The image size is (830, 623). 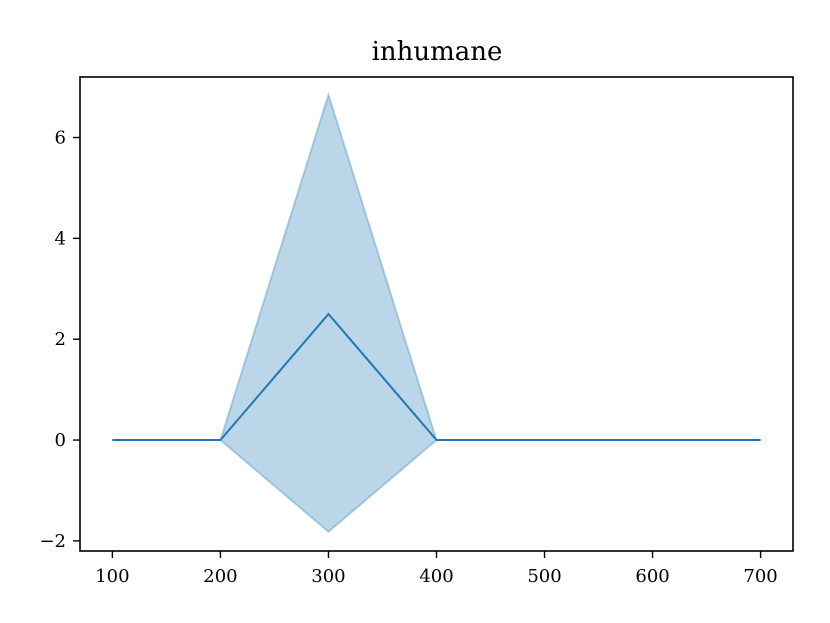 What do you see at coordinates (652, 576) in the screenshot?
I see `x-tick-label: 600` at bounding box center [652, 576].